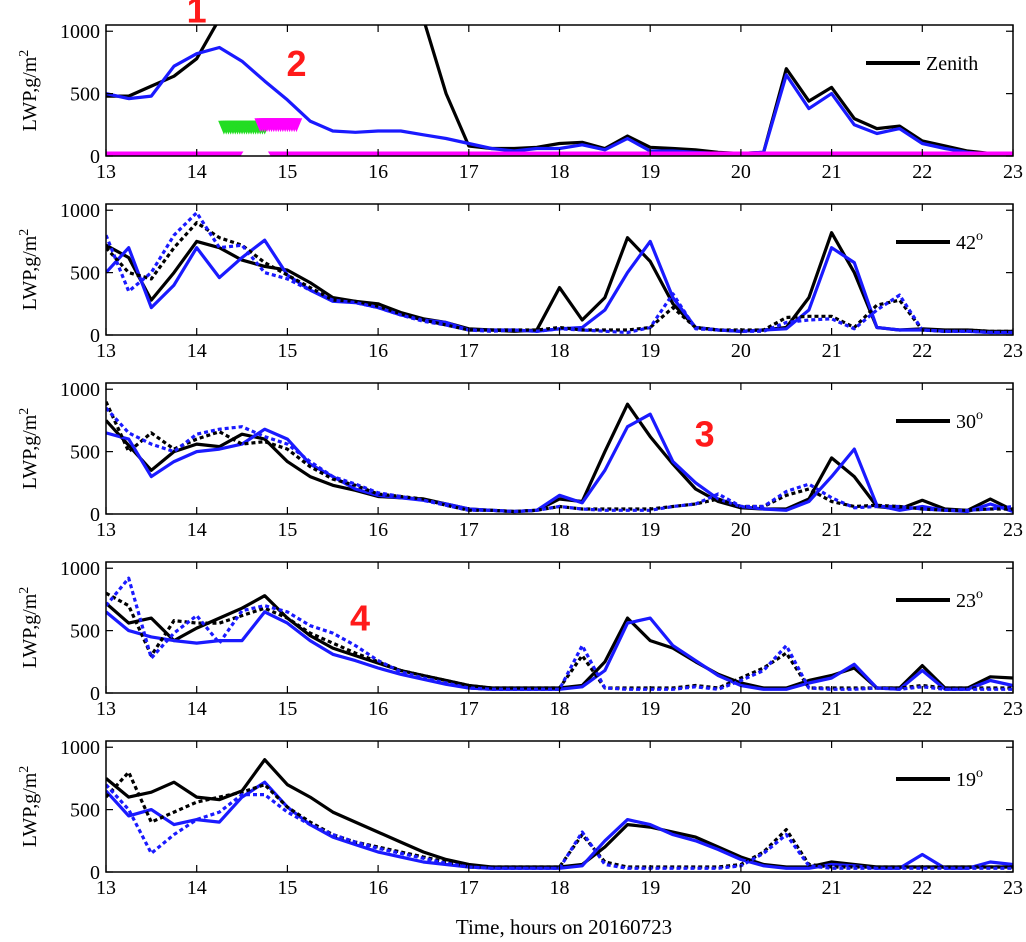  I want to click on legend-label: 42o, so click(969, 241).